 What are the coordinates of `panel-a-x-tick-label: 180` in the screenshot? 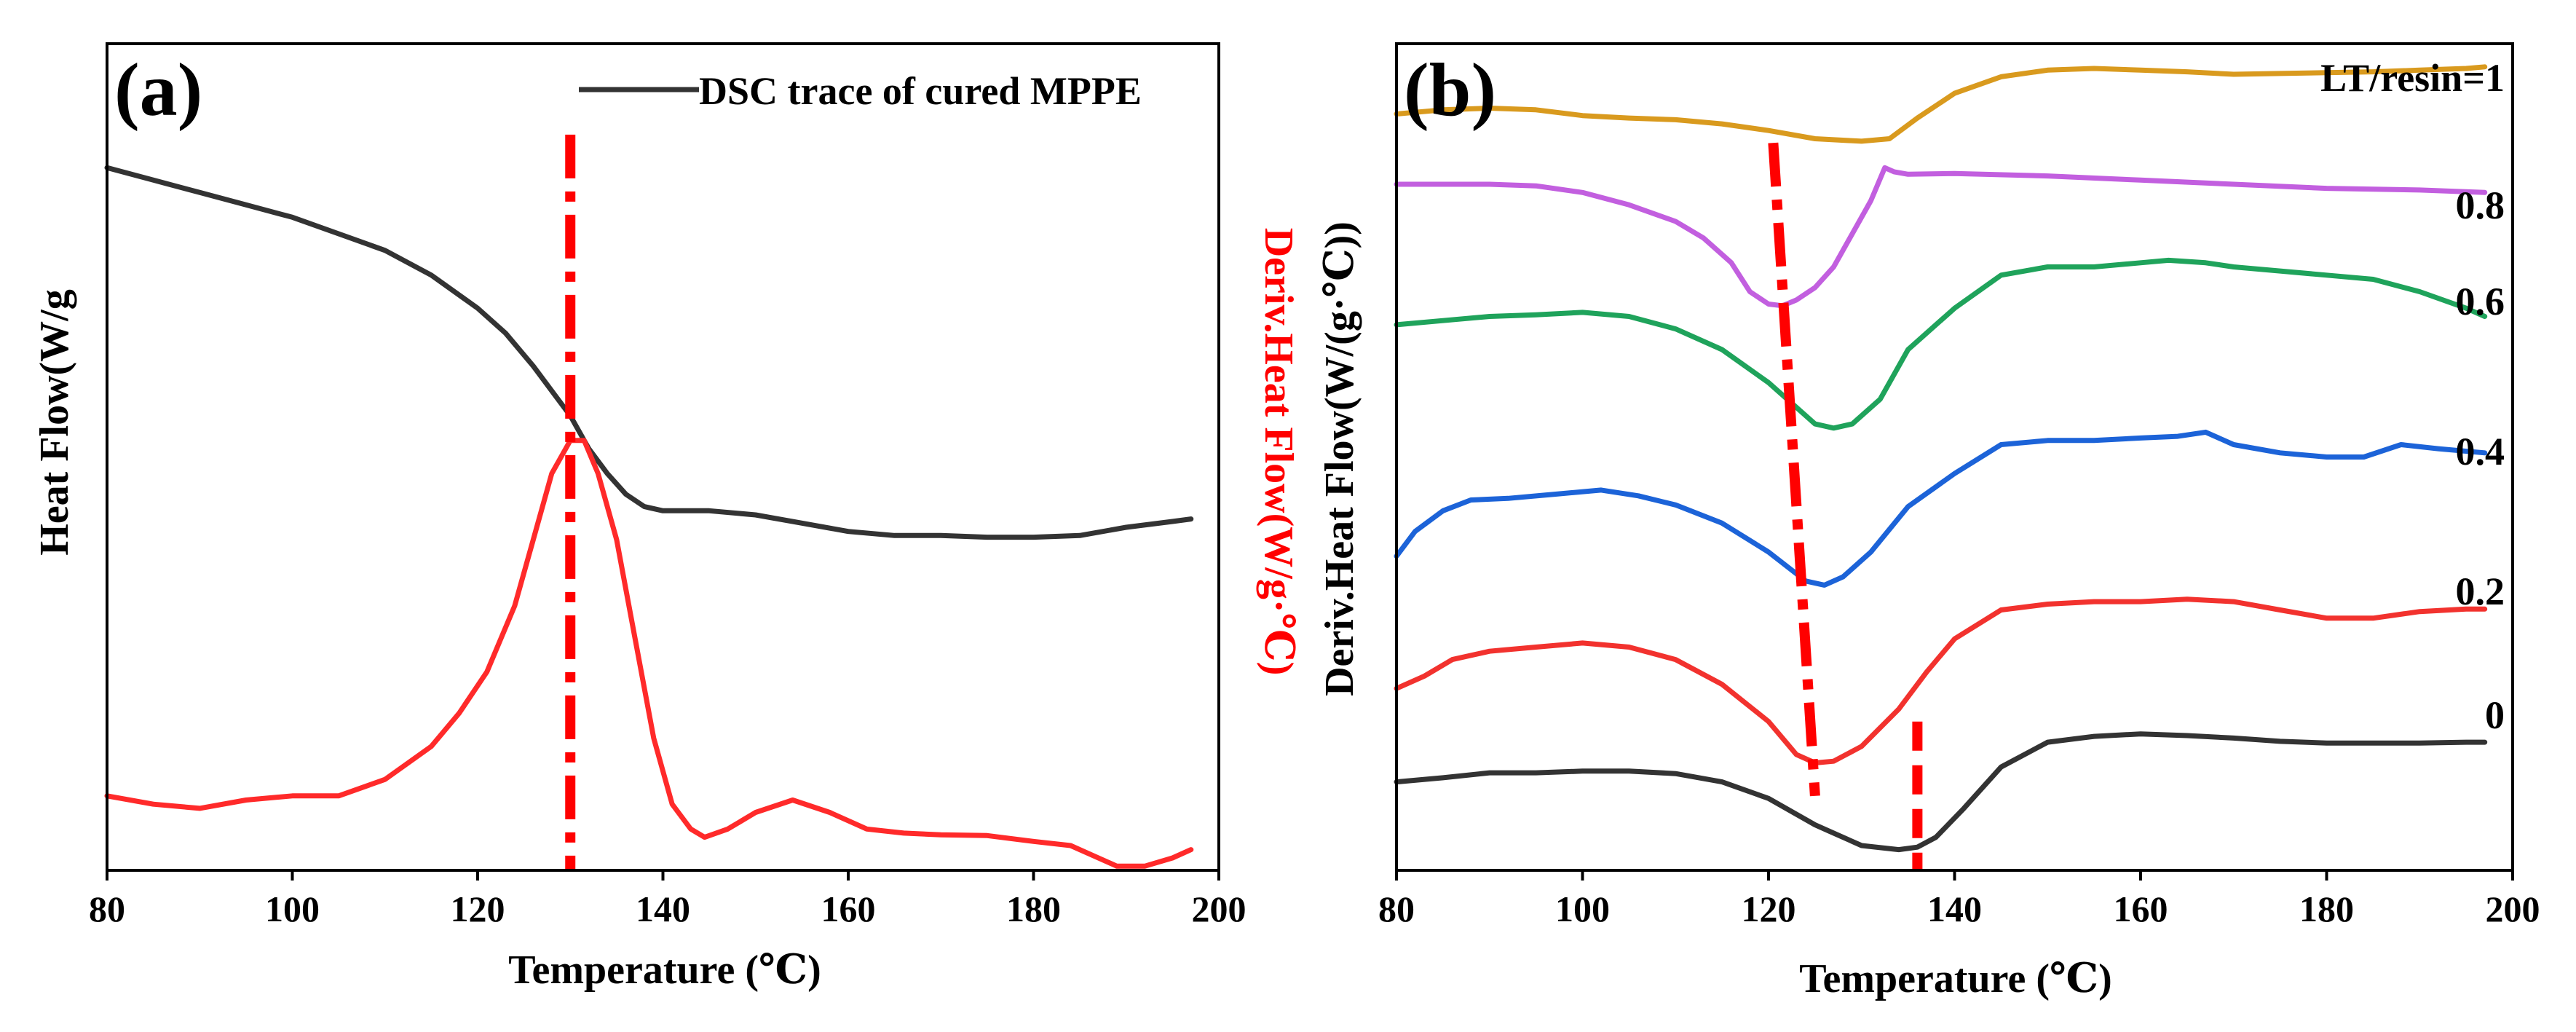 It's located at (1033, 909).